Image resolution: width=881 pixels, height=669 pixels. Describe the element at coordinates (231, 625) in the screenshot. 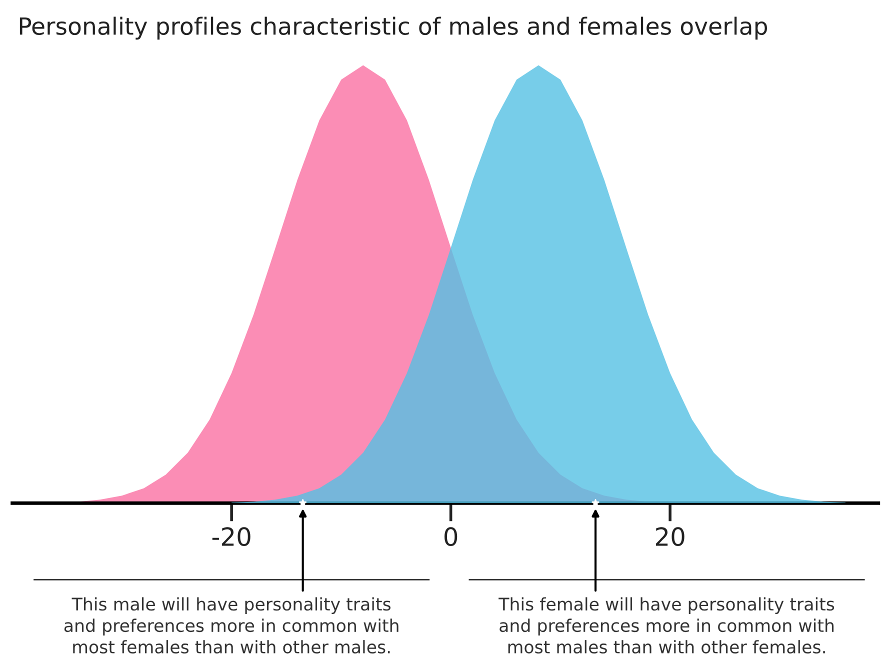

I see `text: This male will have personality traits and preferences more in common with most females than with other males.` at that location.